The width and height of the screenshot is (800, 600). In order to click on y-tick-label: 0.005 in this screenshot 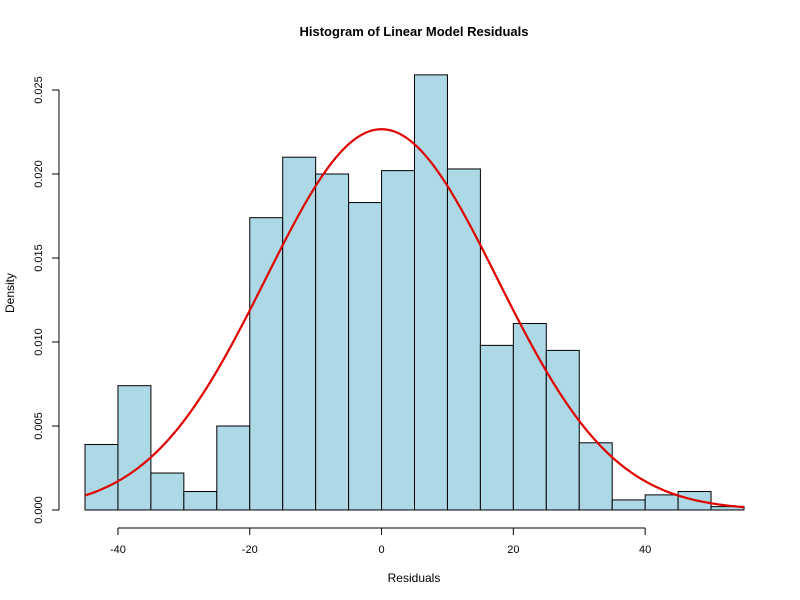, I will do `click(39, 426)`.